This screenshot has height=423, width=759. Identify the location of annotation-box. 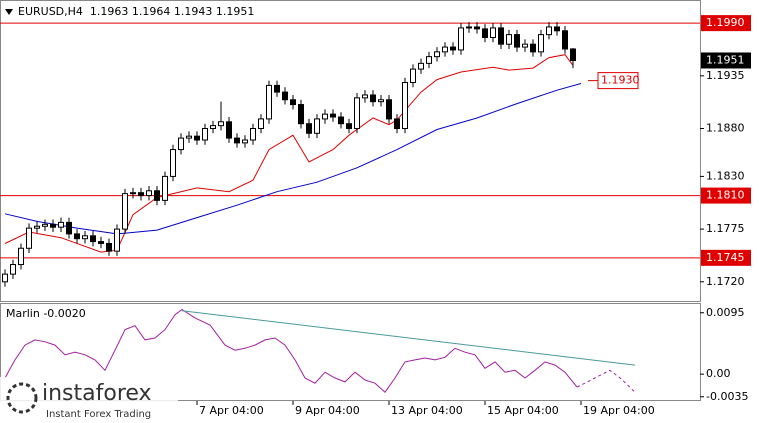
(618, 81).